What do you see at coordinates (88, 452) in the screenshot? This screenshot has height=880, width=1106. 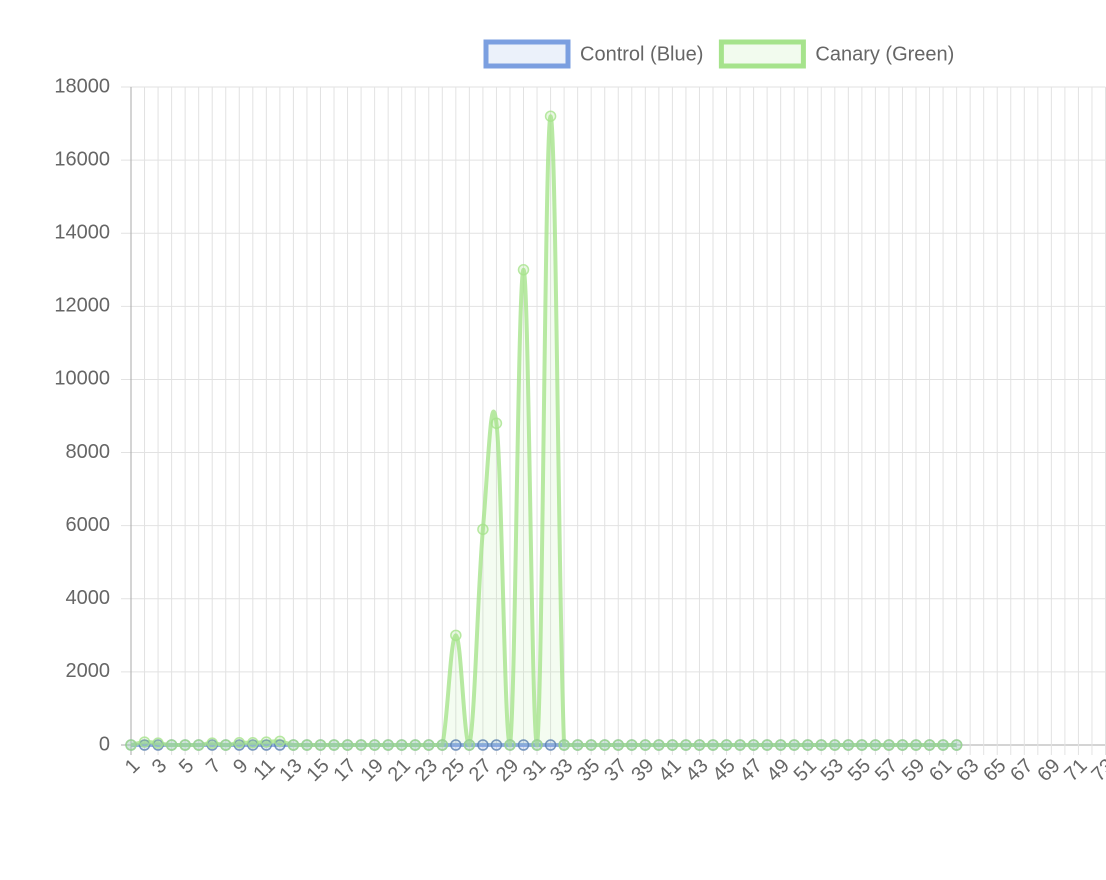 I see `y-tick-label: 8000` at bounding box center [88, 452].